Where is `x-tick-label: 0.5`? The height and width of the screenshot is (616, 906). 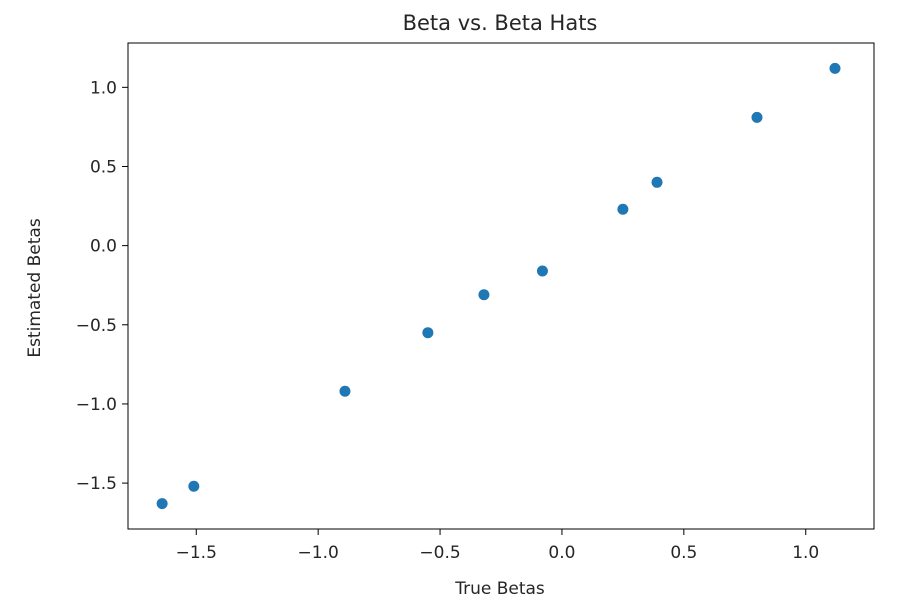
x-tick-label: 0.5 is located at coordinates (683, 553).